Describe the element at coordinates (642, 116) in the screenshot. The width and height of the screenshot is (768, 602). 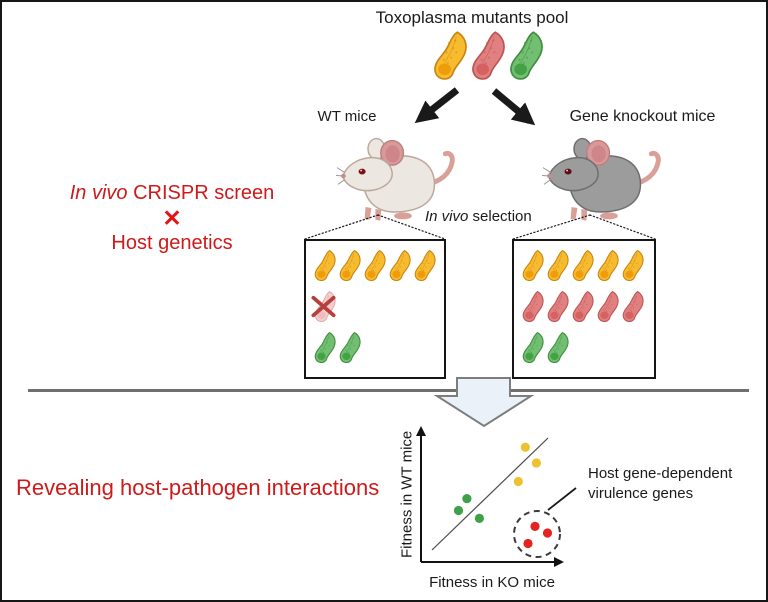
I see `ko-mice-label: Gene knockout mice` at that location.